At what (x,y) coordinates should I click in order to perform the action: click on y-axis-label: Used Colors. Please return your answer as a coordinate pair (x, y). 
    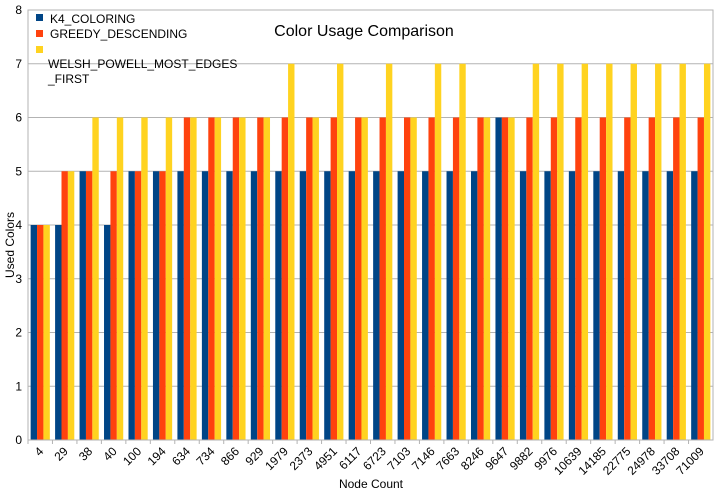
    Looking at the image, I should click on (10, 245).